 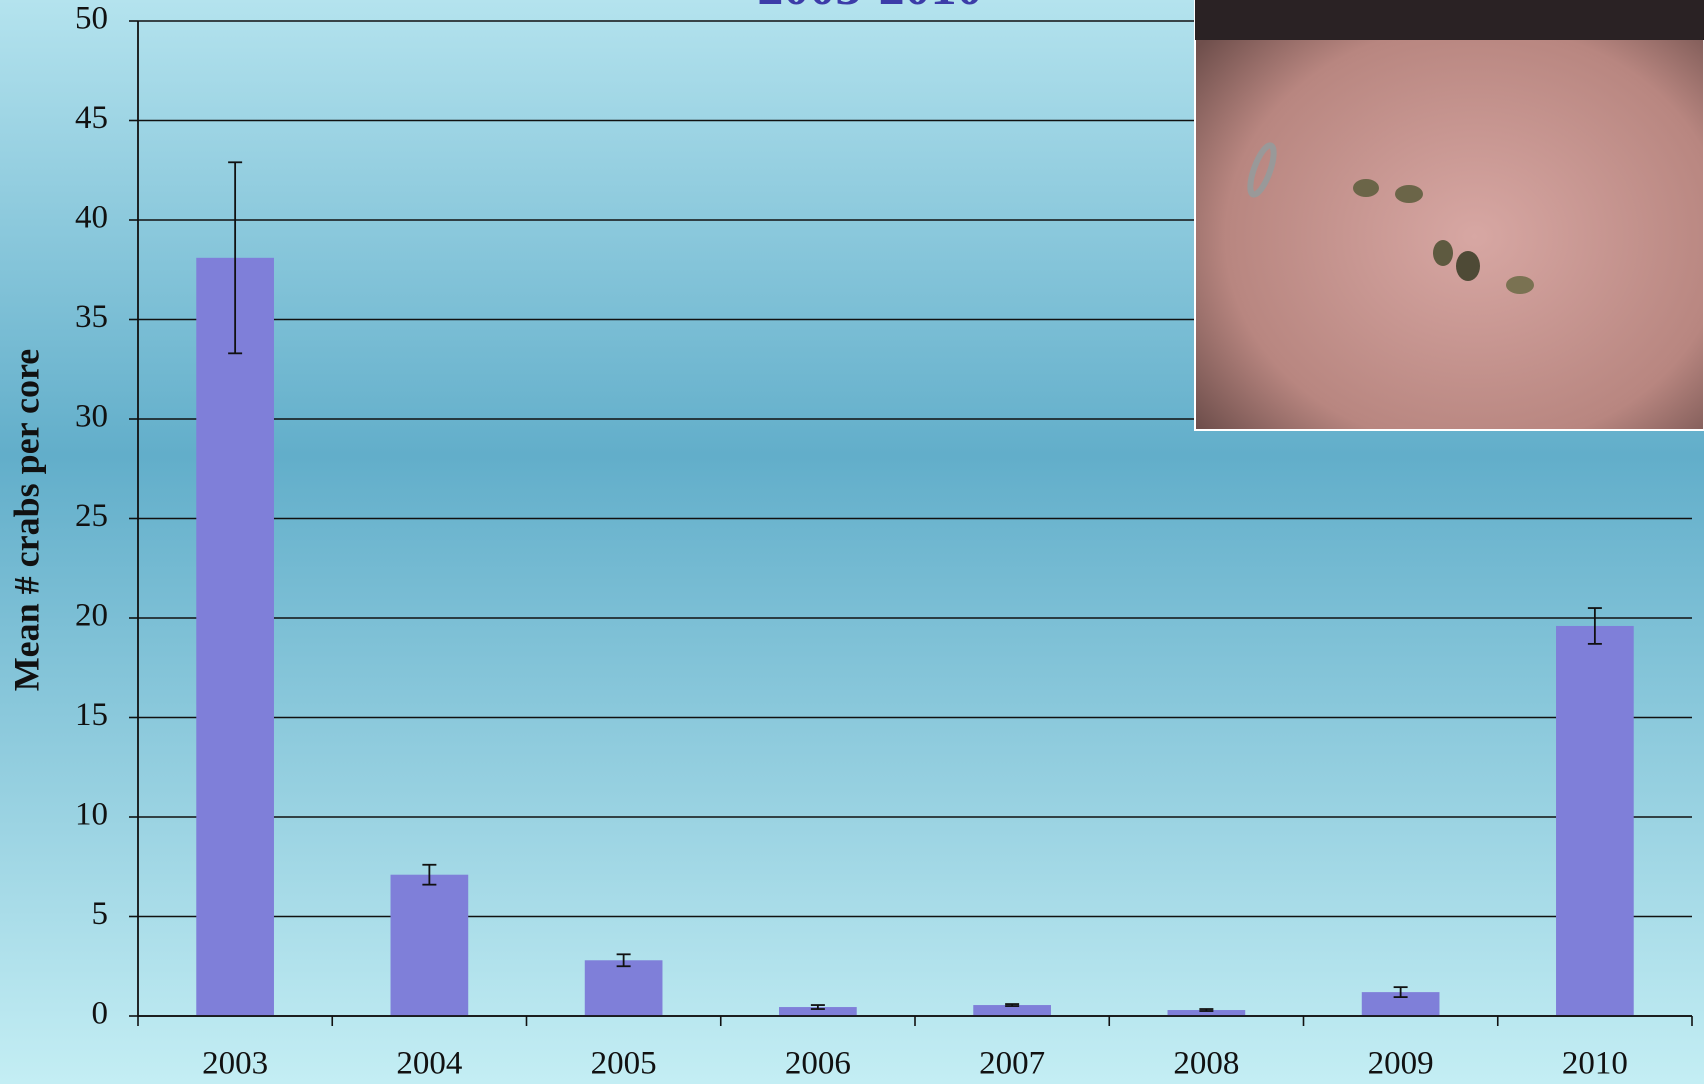 I want to click on inset-photo, so click(x=1449, y=215).